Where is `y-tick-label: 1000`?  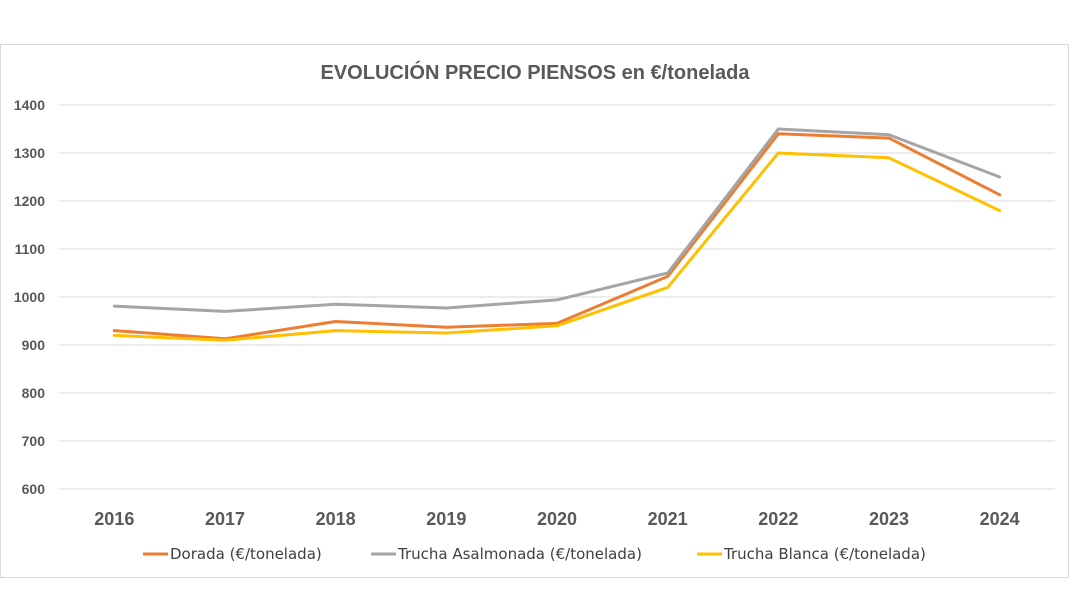 y-tick-label: 1000 is located at coordinates (29, 297).